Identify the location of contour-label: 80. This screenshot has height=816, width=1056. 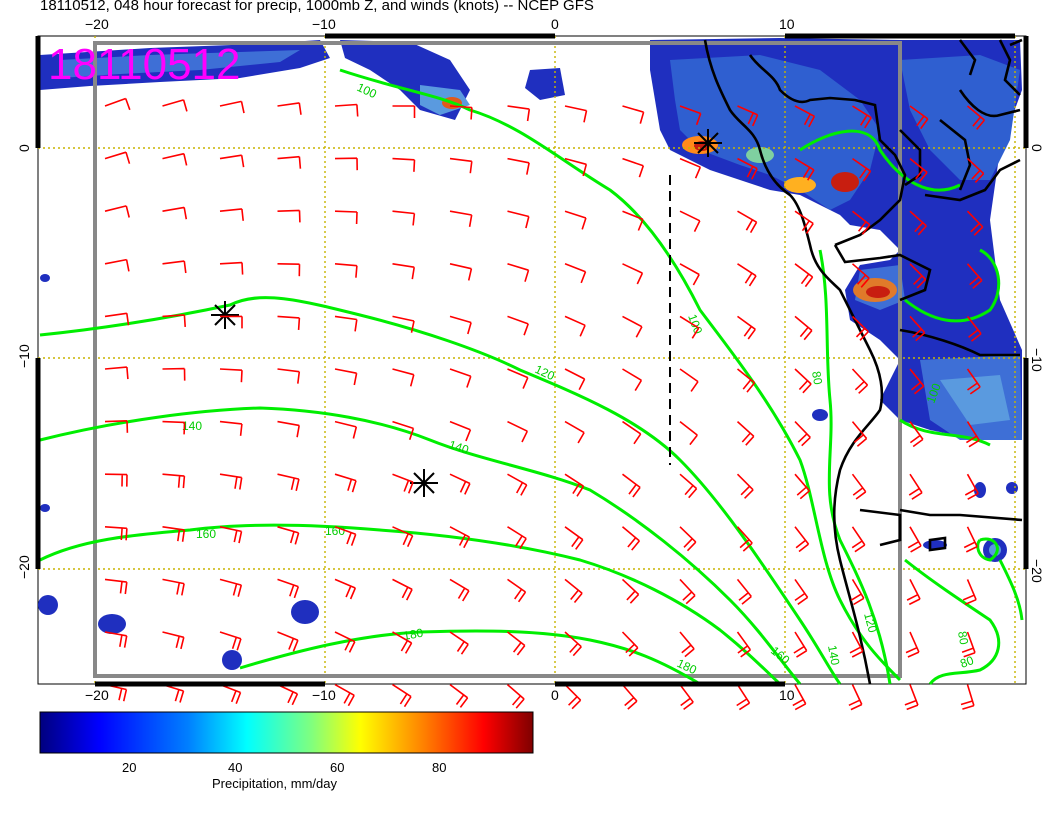
(817, 378).